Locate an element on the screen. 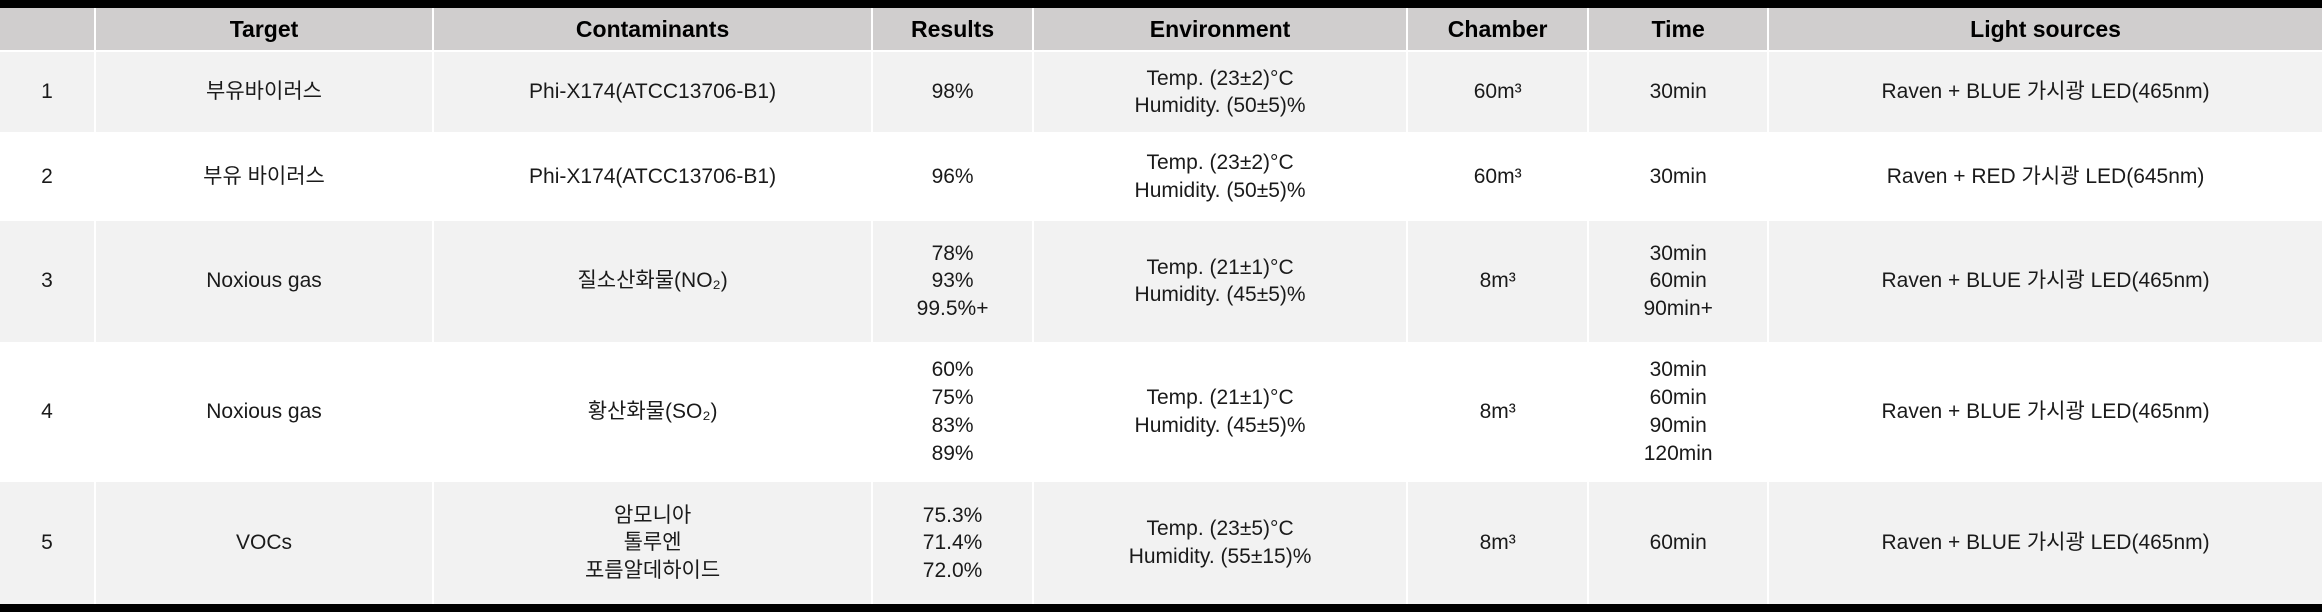 This screenshot has height=612, width=2322. cell-results: 75.3% 71.4% 72.0% is located at coordinates (952, 544).